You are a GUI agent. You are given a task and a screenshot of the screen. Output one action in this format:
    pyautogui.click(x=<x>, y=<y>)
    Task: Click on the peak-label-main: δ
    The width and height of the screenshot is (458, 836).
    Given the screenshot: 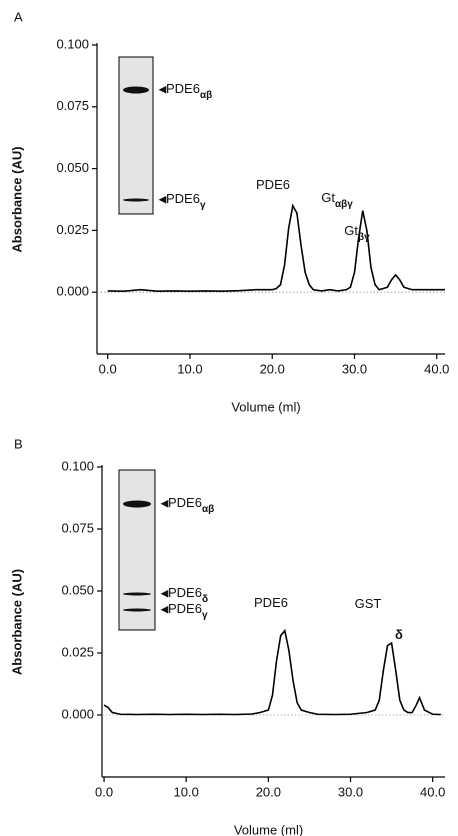 What is the action you would take?
    pyautogui.click(x=399, y=634)
    